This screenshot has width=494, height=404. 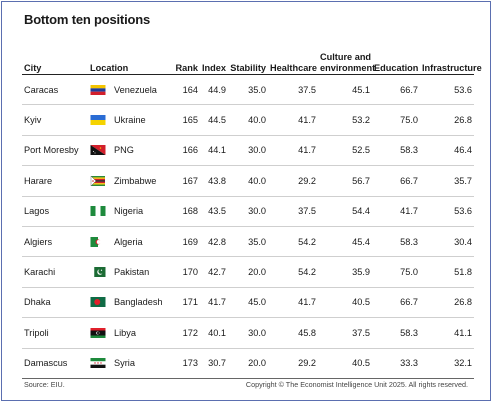 I want to click on culture-cell: 35.9, so click(x=345, y=272).